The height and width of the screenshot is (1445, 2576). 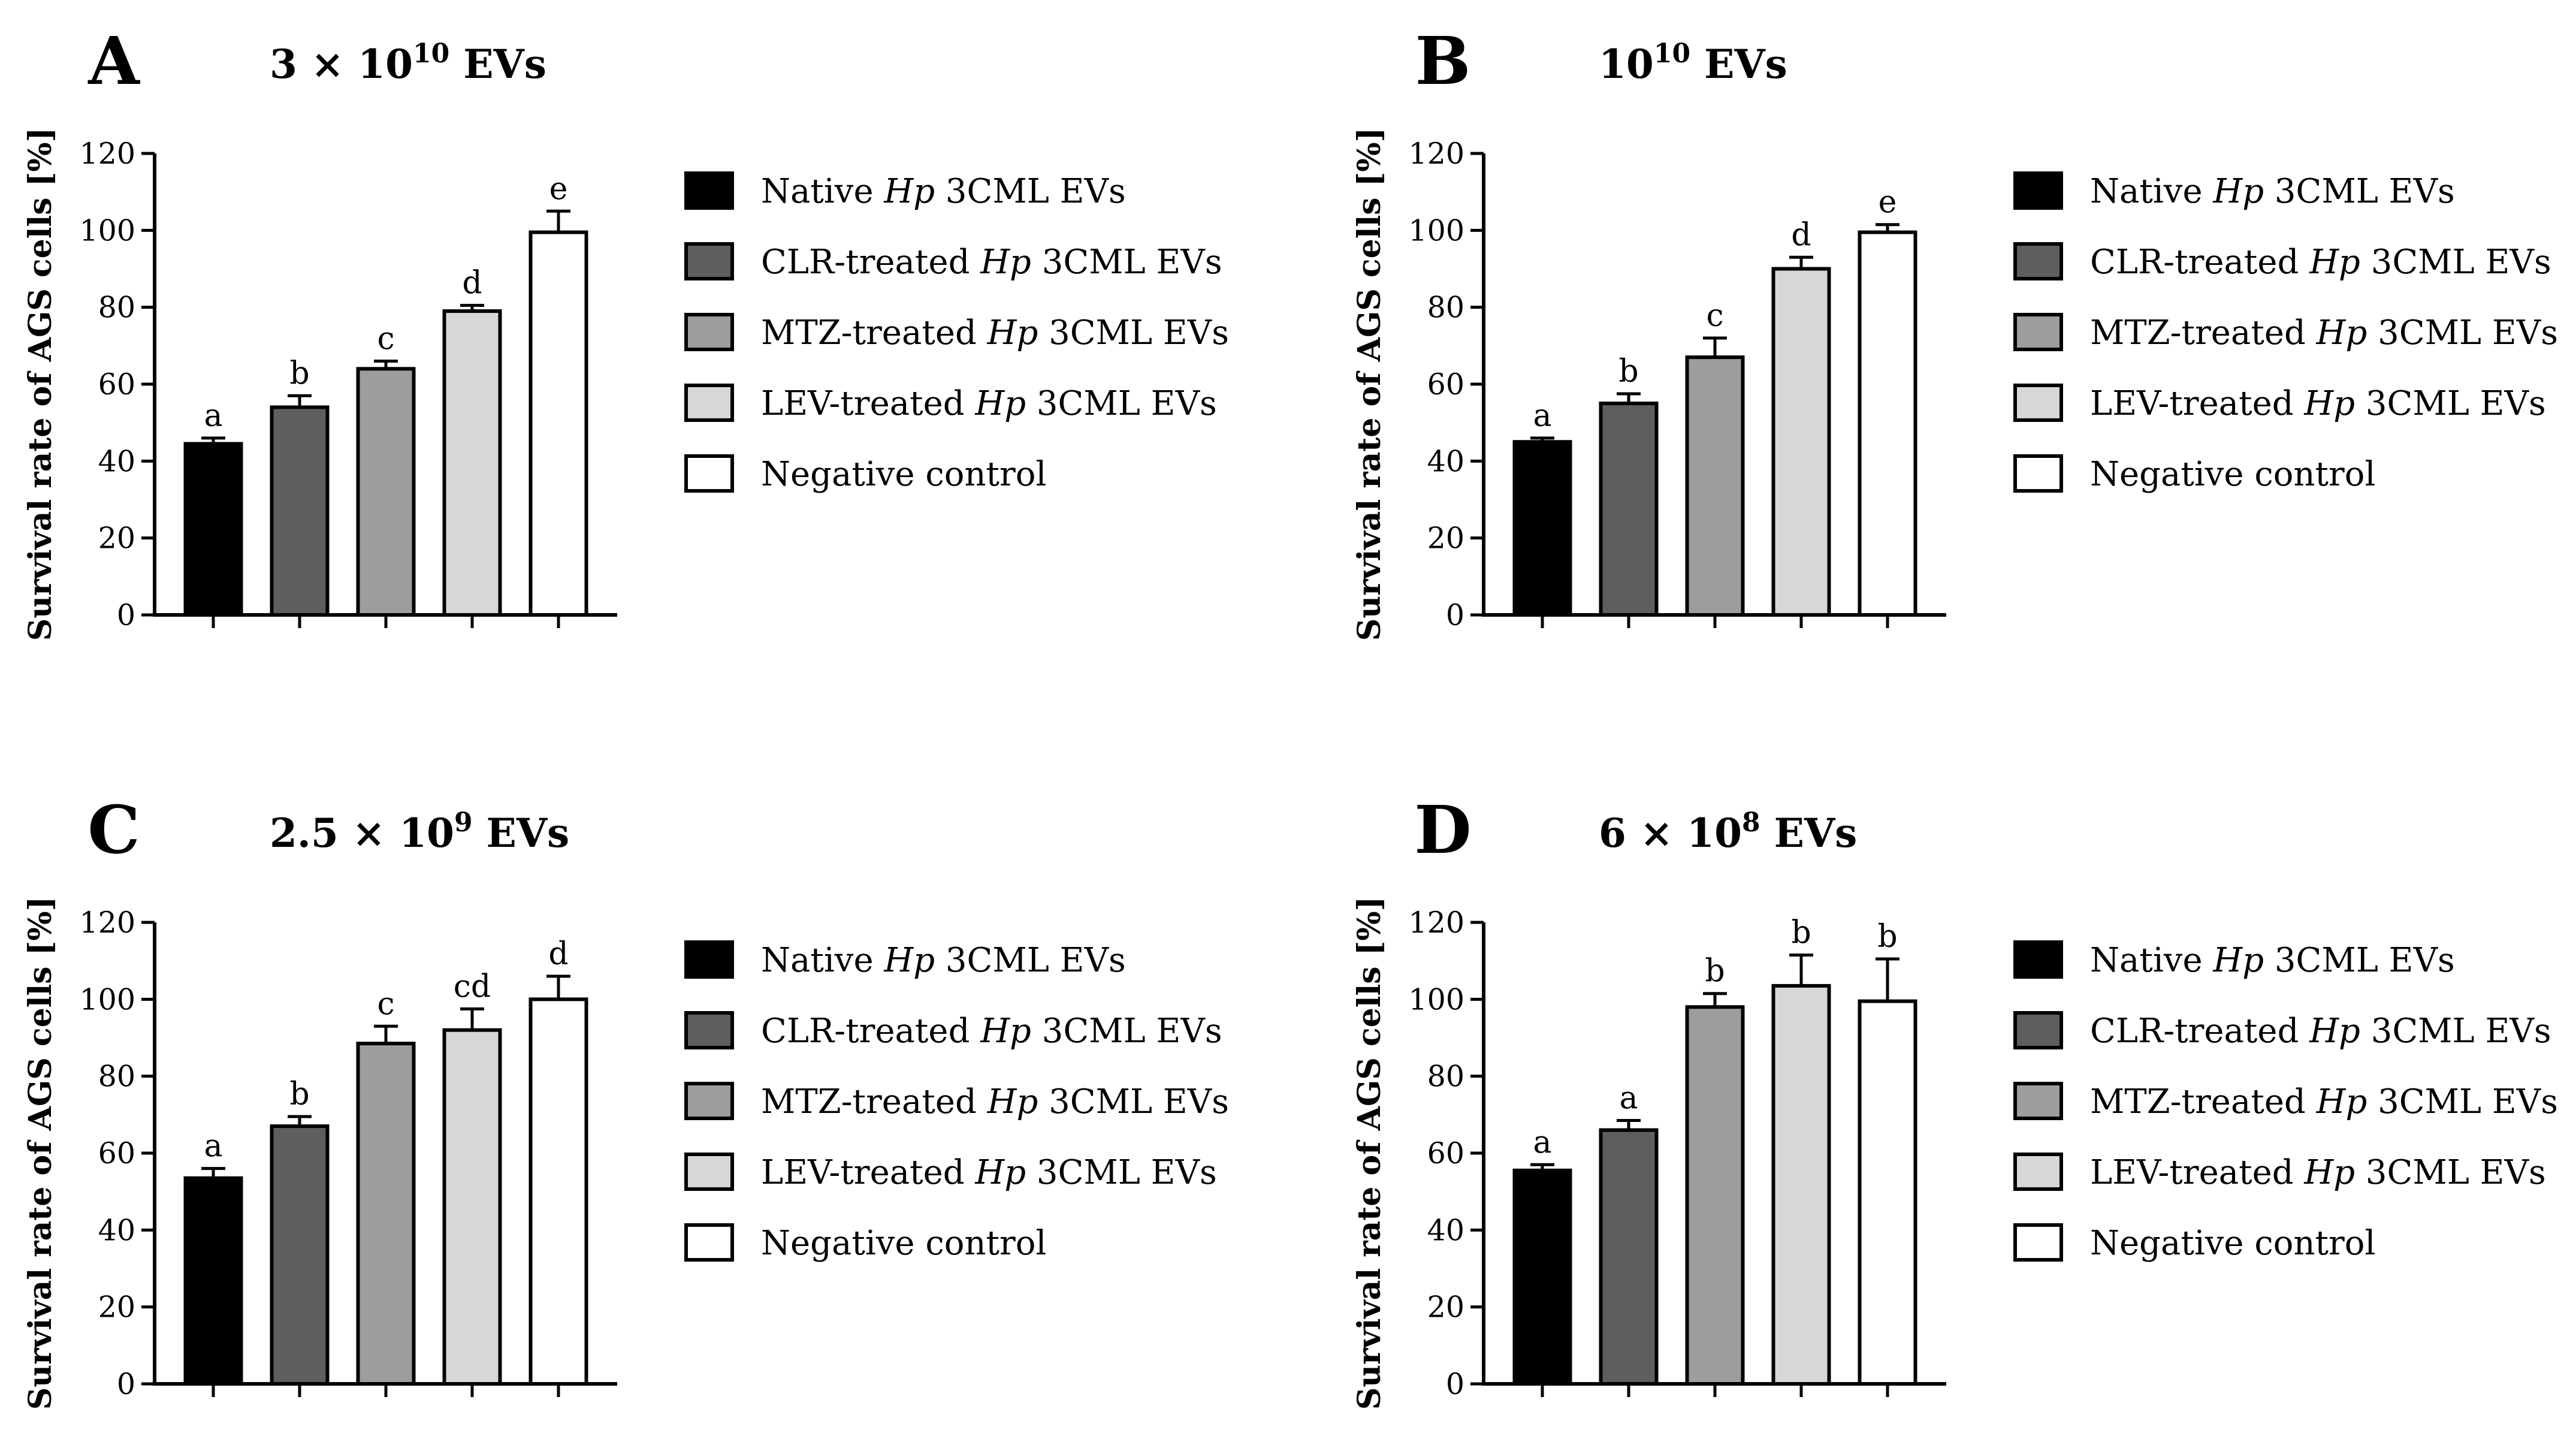 I want to click on legend-label: MTZ-treated Hp 3CML EVs, so click(x=995, y=1101).